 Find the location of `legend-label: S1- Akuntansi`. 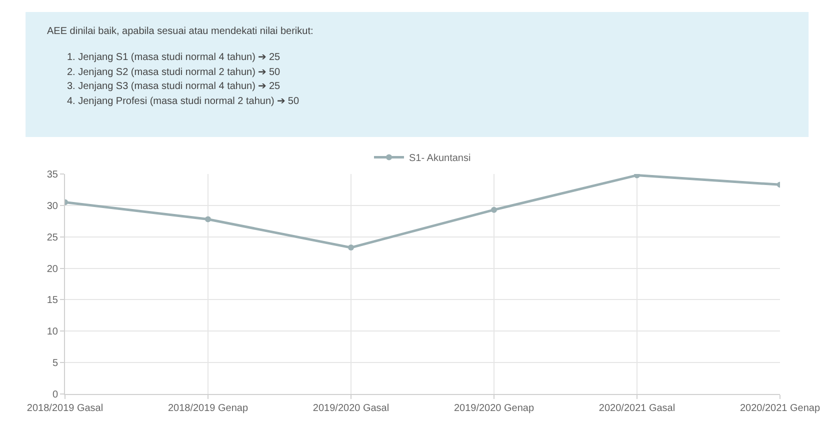

legend-label: S1- Akuntansi is located at coordinates (440, 158).